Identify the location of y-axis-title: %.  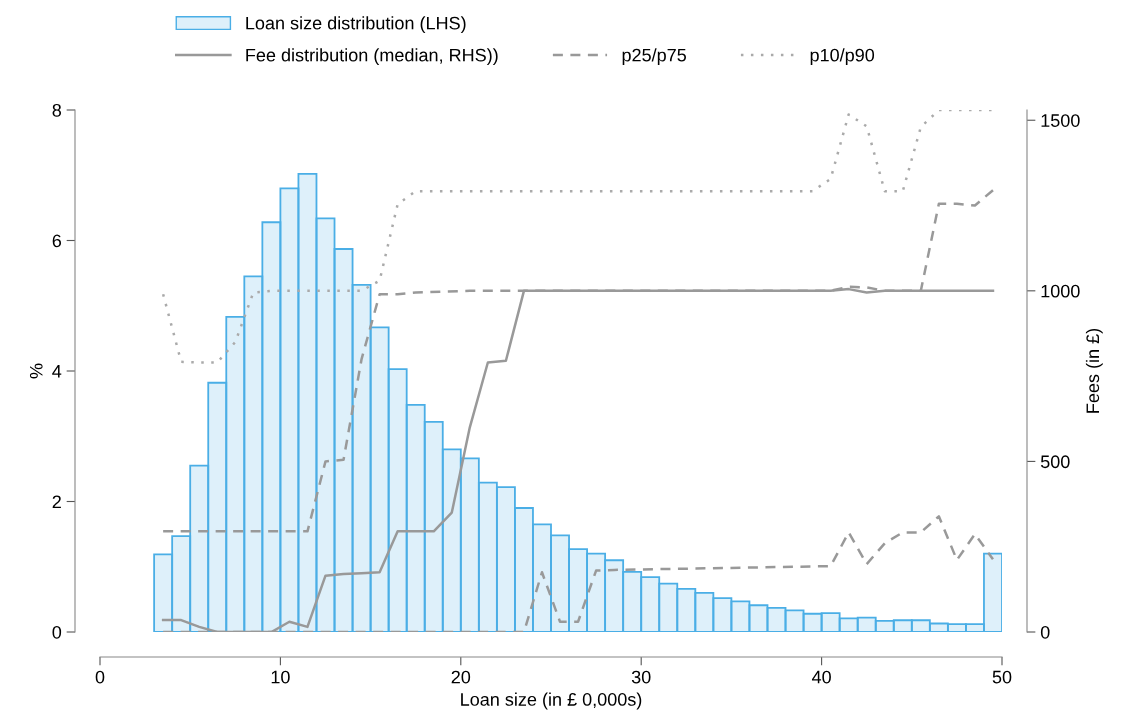
(36, 371).